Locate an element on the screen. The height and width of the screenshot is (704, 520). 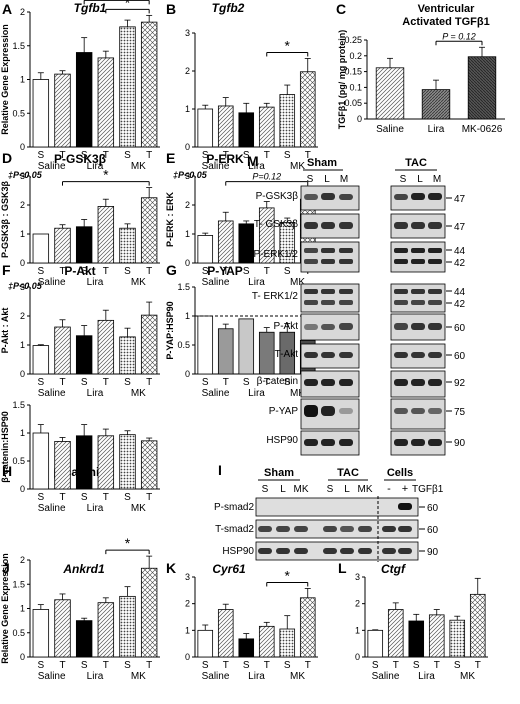
panel-letter-e: E is located at coordinates (170, 158).